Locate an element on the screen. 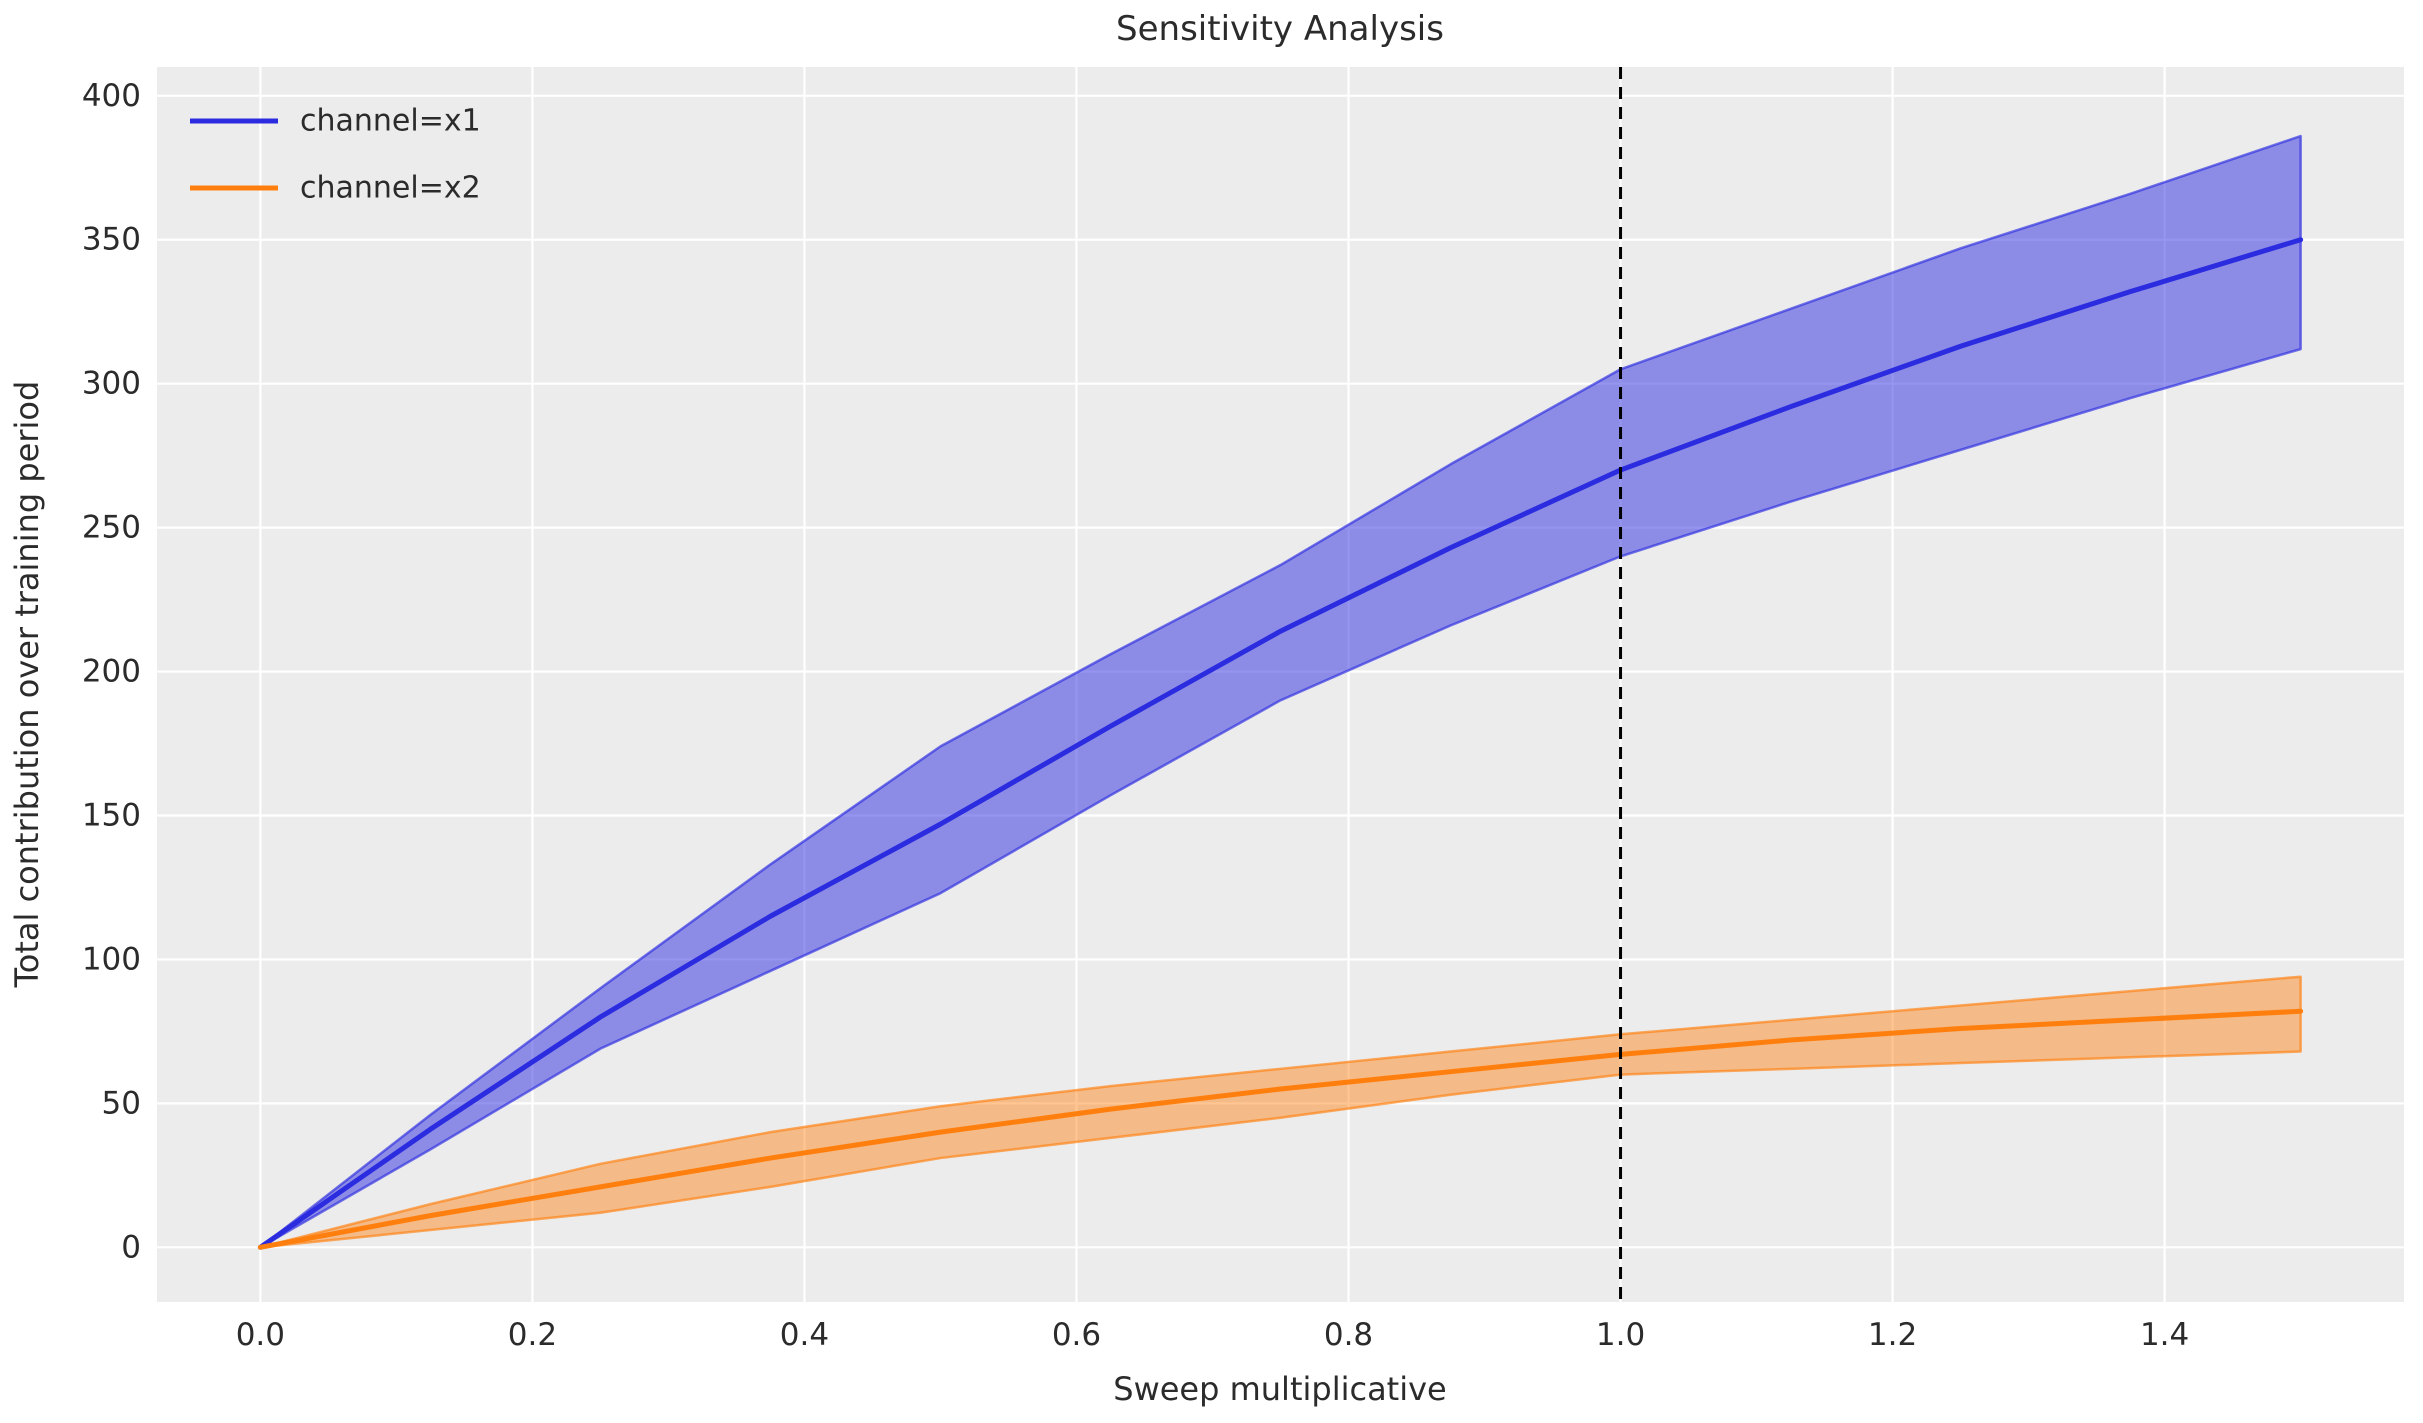 The image size is (2423, 1423). y-tick-label: 250 is located at coordinates (111, 528).